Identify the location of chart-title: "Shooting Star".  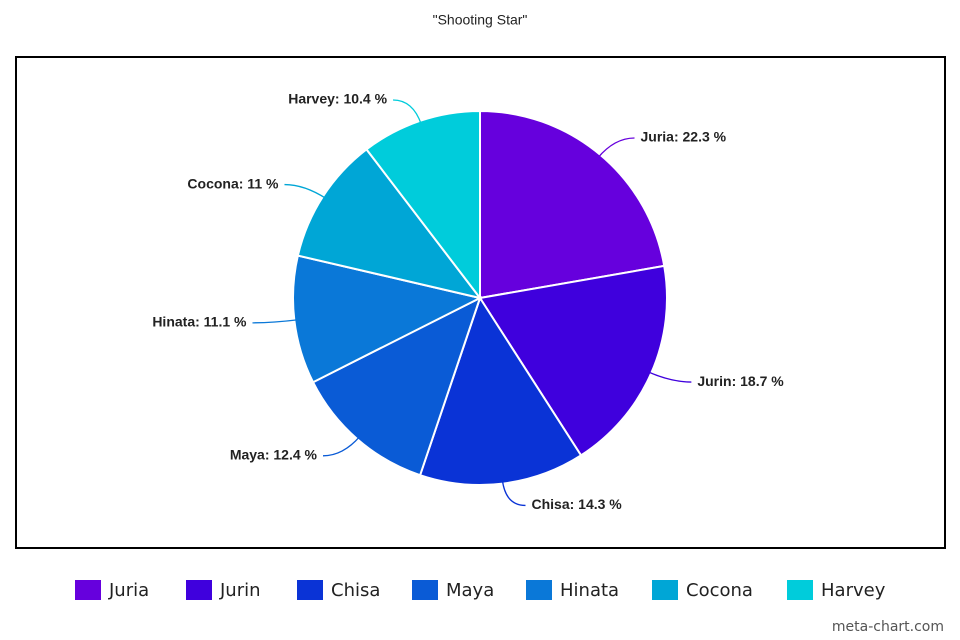
(480, 20).